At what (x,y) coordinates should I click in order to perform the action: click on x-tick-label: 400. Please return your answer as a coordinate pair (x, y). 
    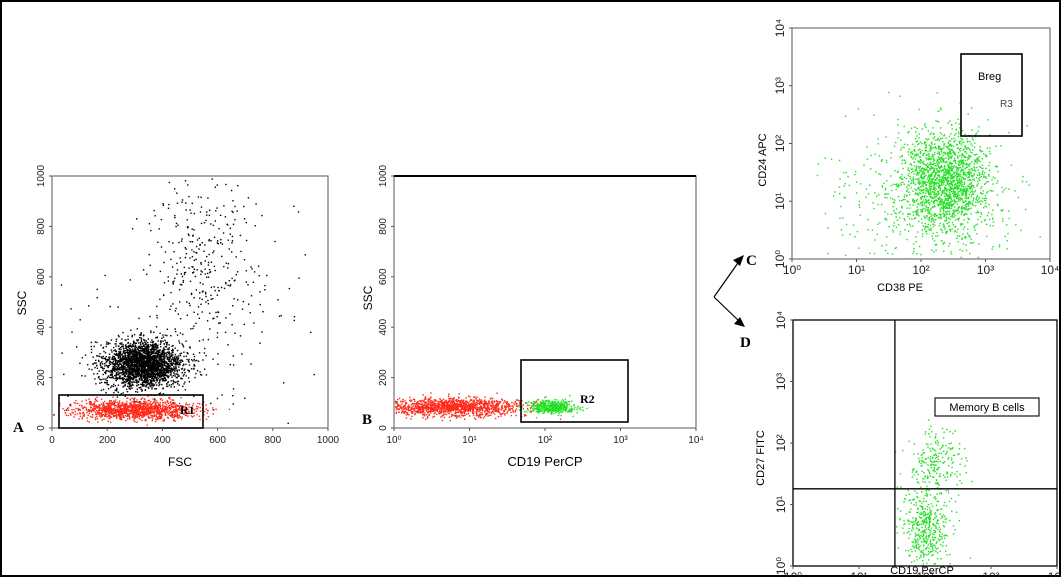
    Looking at the image, I should click on (162, 440).